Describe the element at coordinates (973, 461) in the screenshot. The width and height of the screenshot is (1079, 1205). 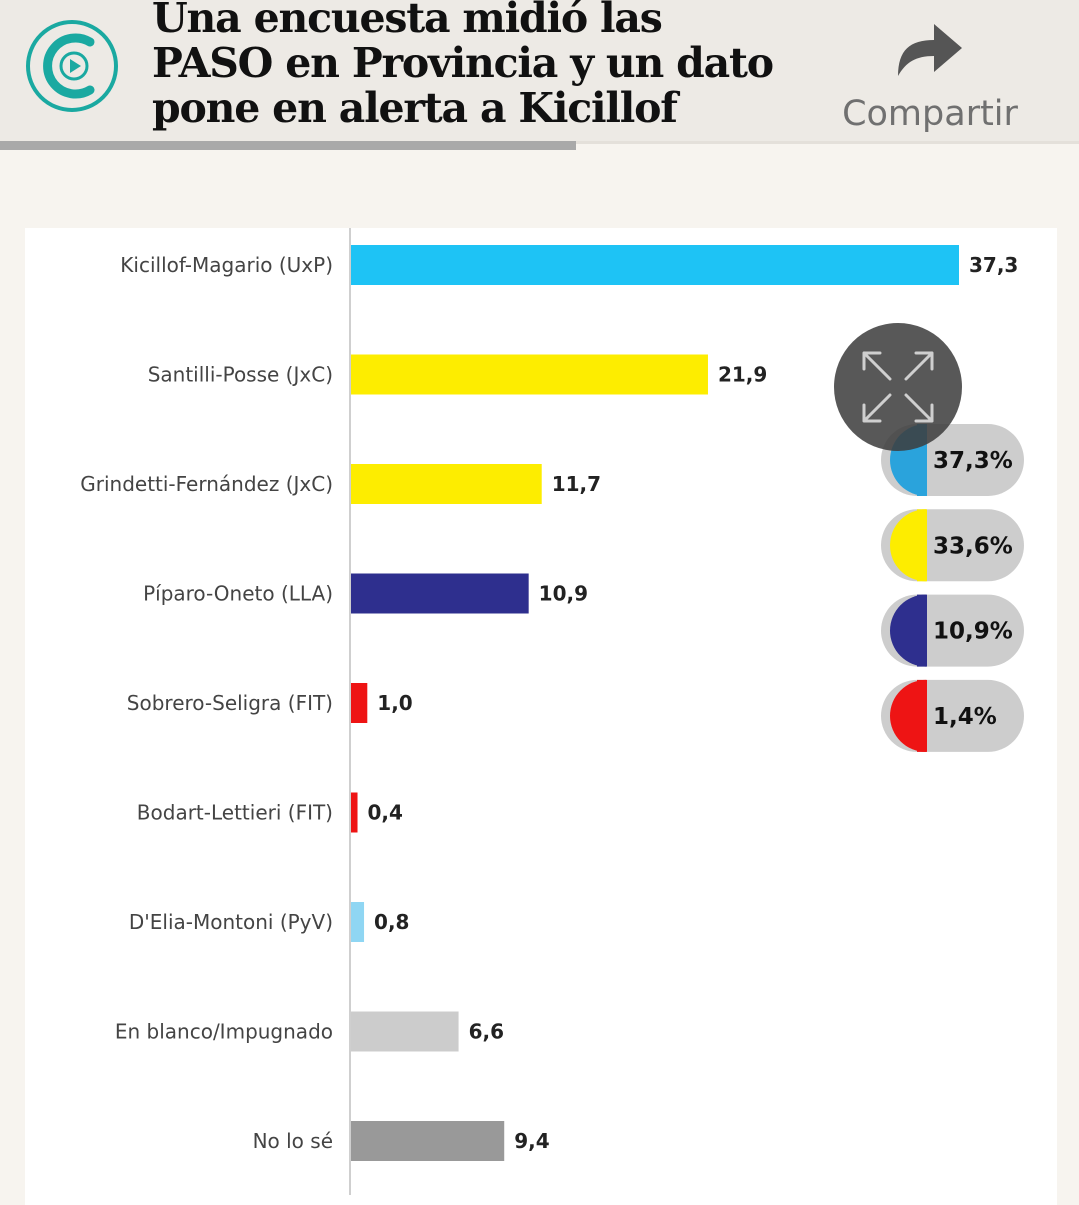
I see `pill-value-label: 37,3%` at that location.